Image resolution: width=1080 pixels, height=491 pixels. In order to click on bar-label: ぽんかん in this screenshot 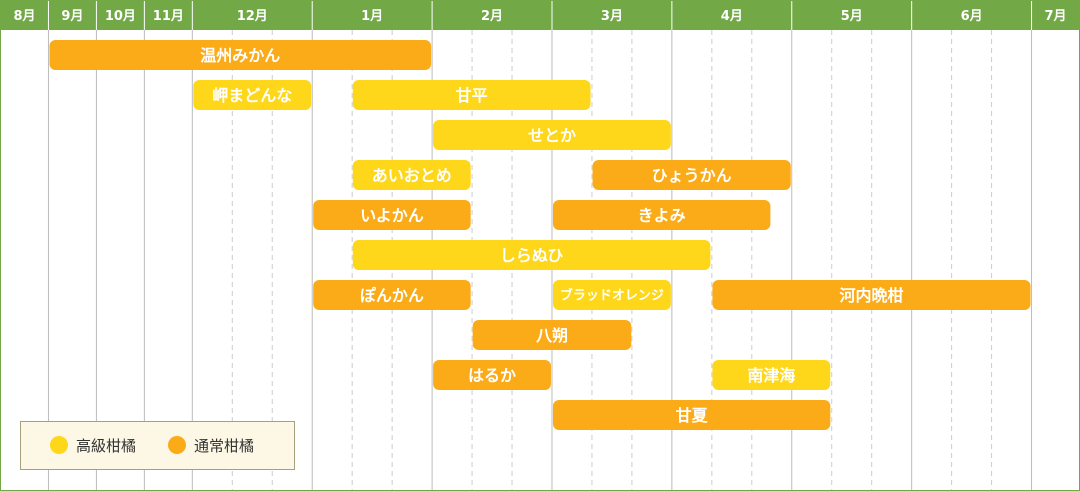, I will do `click(392, 295)`.